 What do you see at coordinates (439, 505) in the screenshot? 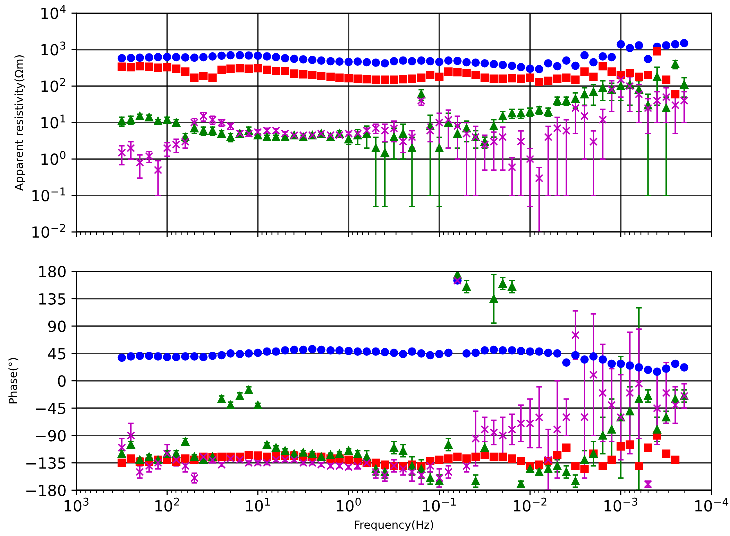
I see `x-tick-label: 10$^{−1}$` at bounding box center [439, 505].